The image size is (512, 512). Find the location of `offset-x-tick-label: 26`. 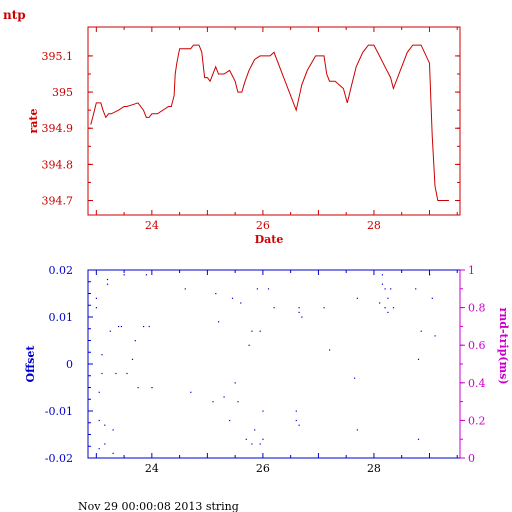

offset-x-tick-label: 26 is located at coordinates (263, 468).